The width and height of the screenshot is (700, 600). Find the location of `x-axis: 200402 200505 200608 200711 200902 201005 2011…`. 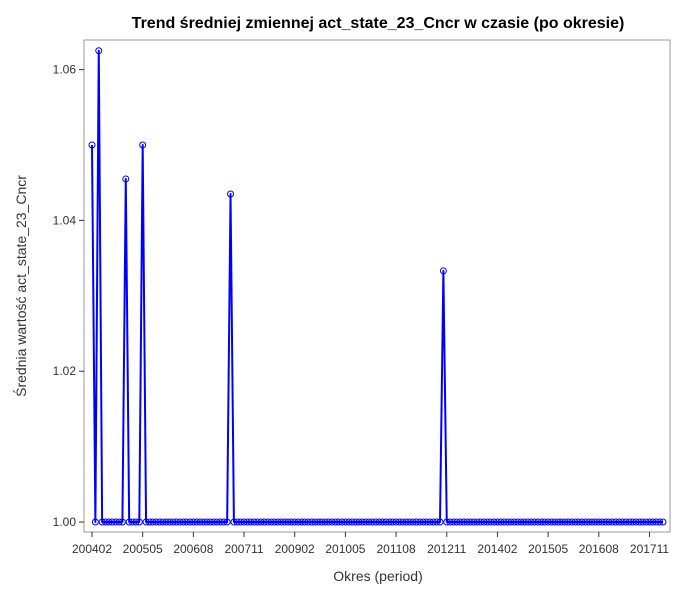

x-axis: 200402 200505 200608 200711 200902 201005 2011… is located at coordinates (370, 544).